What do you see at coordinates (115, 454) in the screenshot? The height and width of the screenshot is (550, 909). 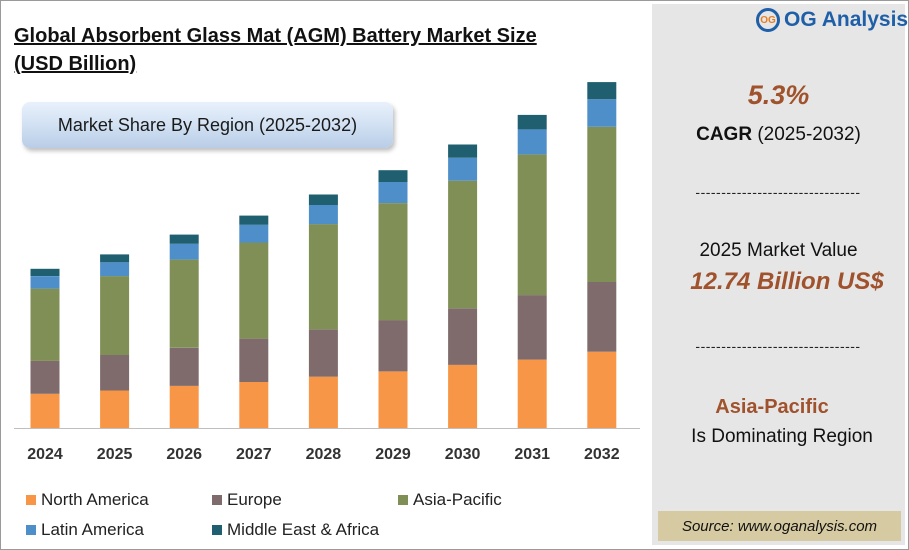 I see `x-tick-label: 2025` at bounding box center [115, 454].